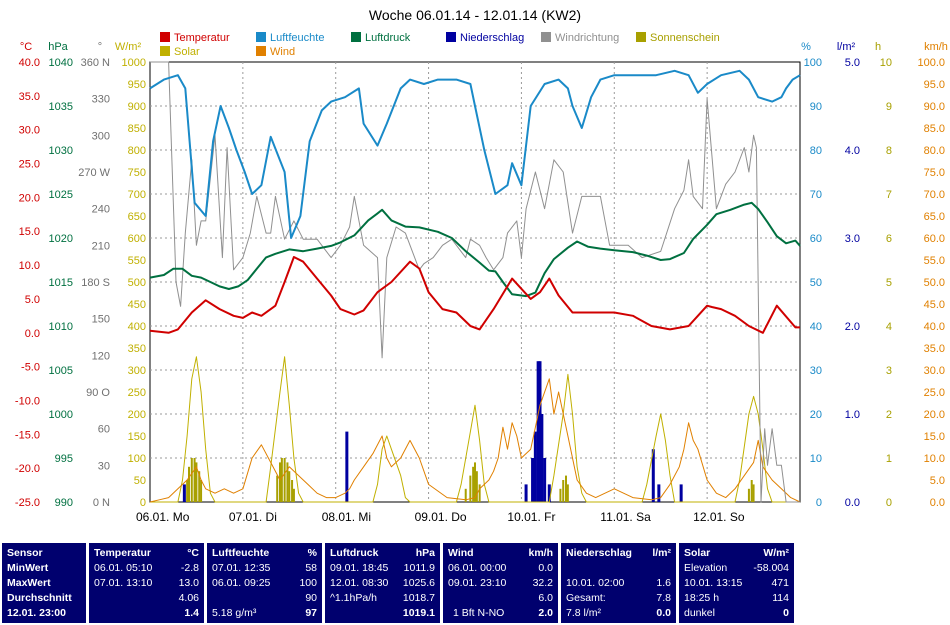 This screenshot has height=625, width=950. Describe the element at coordinates (545, 598) in the screenshot. I see `wind-avg-value: 6.0` at that location.